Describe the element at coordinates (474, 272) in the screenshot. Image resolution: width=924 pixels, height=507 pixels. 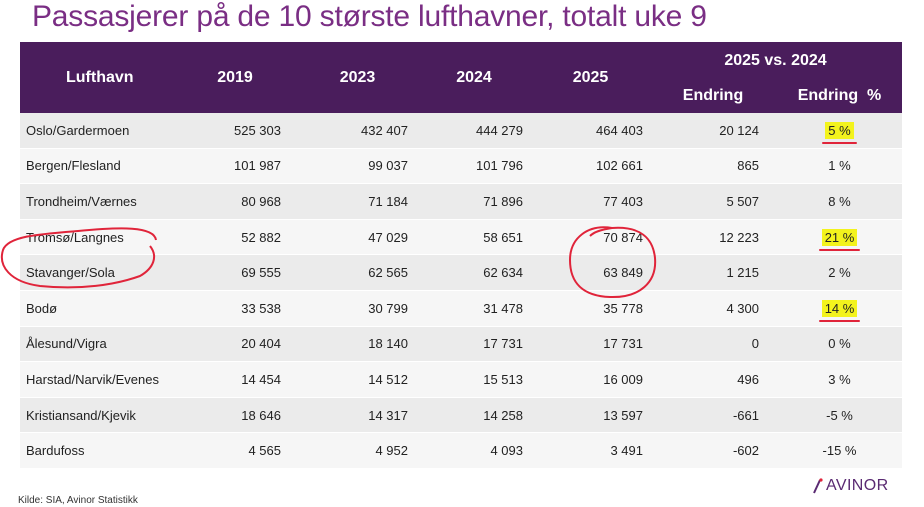
I see `cell-2024: 62 634` at that location.